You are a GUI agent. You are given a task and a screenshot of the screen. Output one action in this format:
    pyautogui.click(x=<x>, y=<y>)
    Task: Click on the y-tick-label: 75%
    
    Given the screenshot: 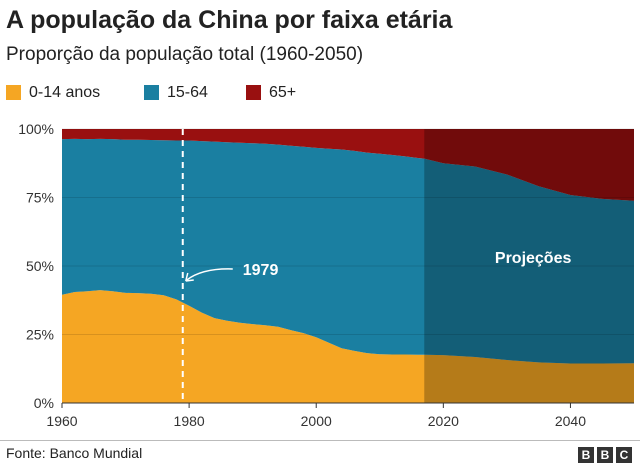 What is the action you would take?
    pyautogui.click(x=40, y=198)
    